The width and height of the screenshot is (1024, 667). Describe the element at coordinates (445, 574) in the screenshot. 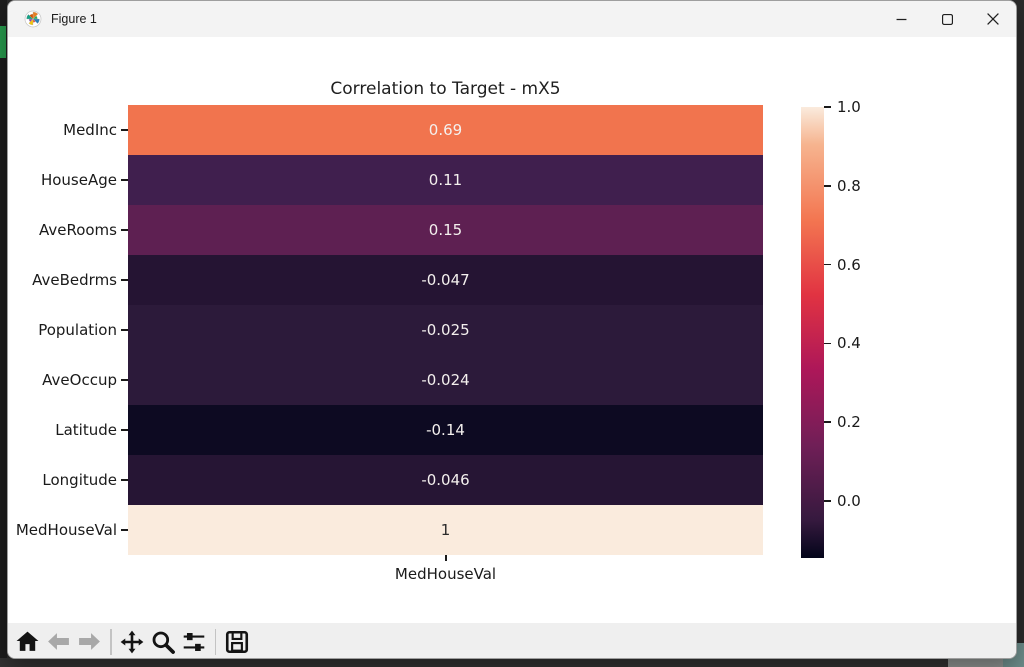

I see `x-axis-label: MedHouseVal` at that location.